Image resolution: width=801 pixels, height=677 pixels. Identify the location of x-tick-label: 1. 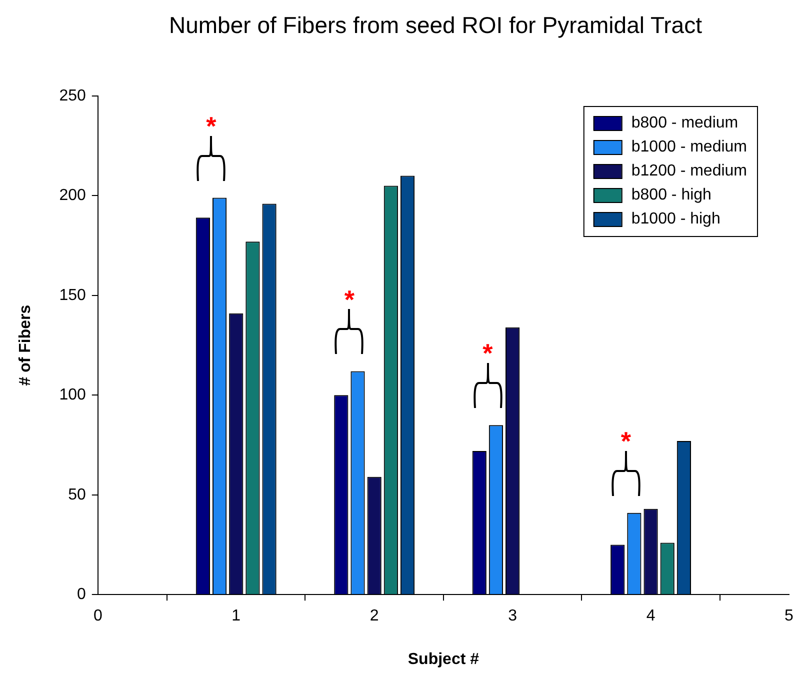
(236, 616).